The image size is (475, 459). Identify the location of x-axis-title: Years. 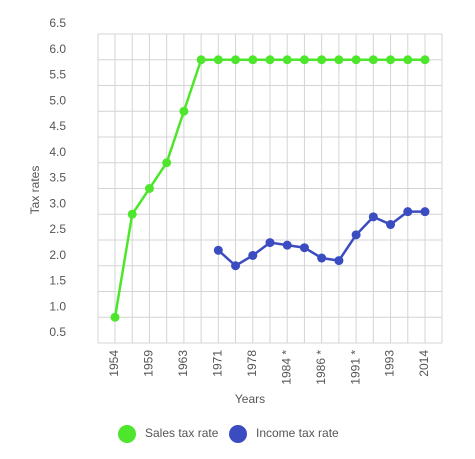
(250, 399).